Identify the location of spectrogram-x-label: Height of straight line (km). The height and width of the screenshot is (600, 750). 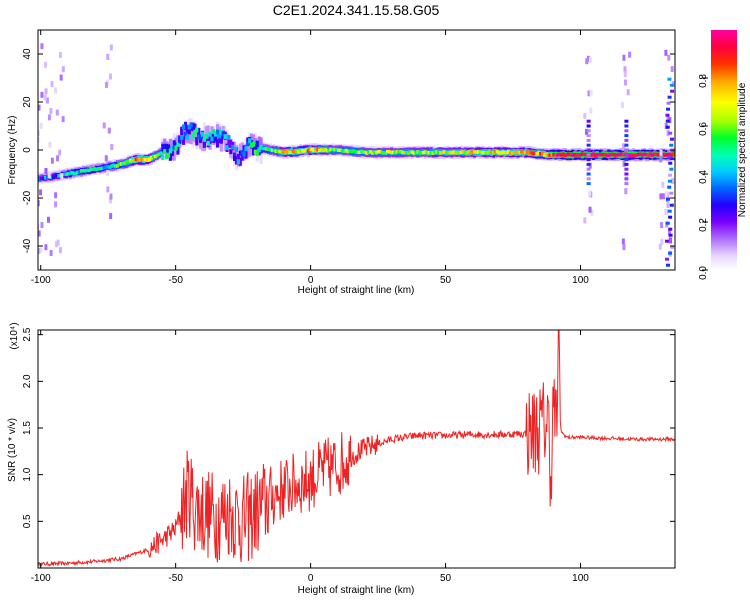
(356, 290).